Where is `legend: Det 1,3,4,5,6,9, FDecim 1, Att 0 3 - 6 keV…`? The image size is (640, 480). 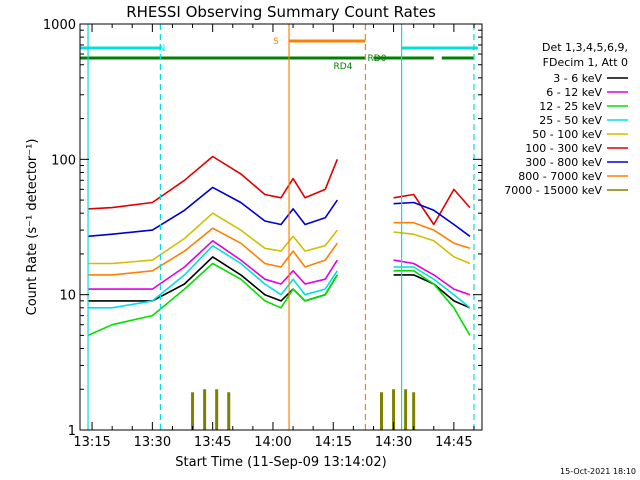
legend: Det 1,3,4,5,6,9, FDecim 1, Att 0 3 - 6 keV… is located at coordinates (566, 119).